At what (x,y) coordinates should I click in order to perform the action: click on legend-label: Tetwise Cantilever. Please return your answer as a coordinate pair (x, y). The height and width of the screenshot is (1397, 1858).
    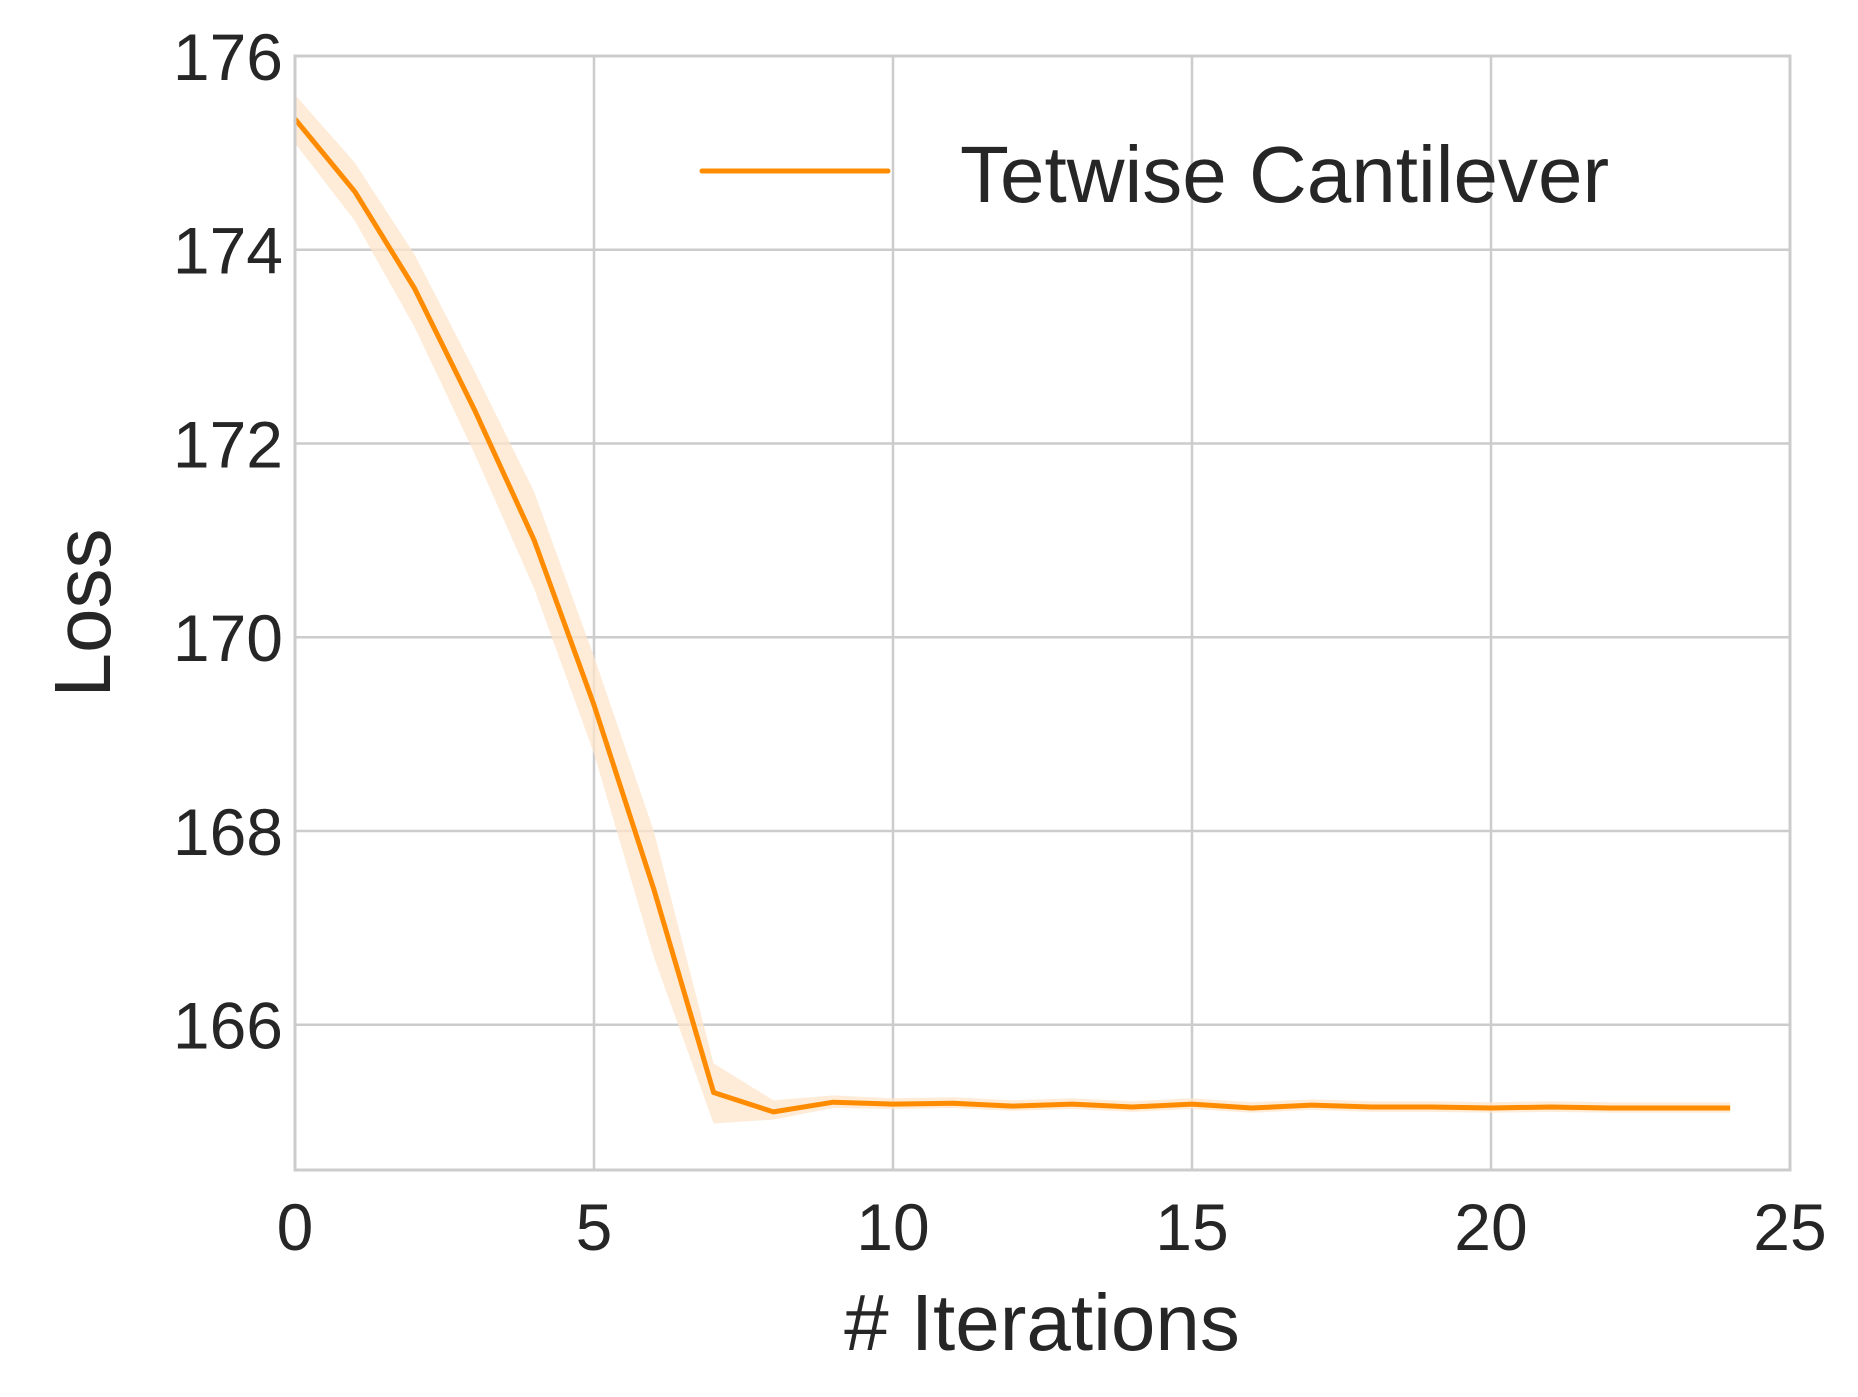
    Looking at the image, I should click on (1284, 174).